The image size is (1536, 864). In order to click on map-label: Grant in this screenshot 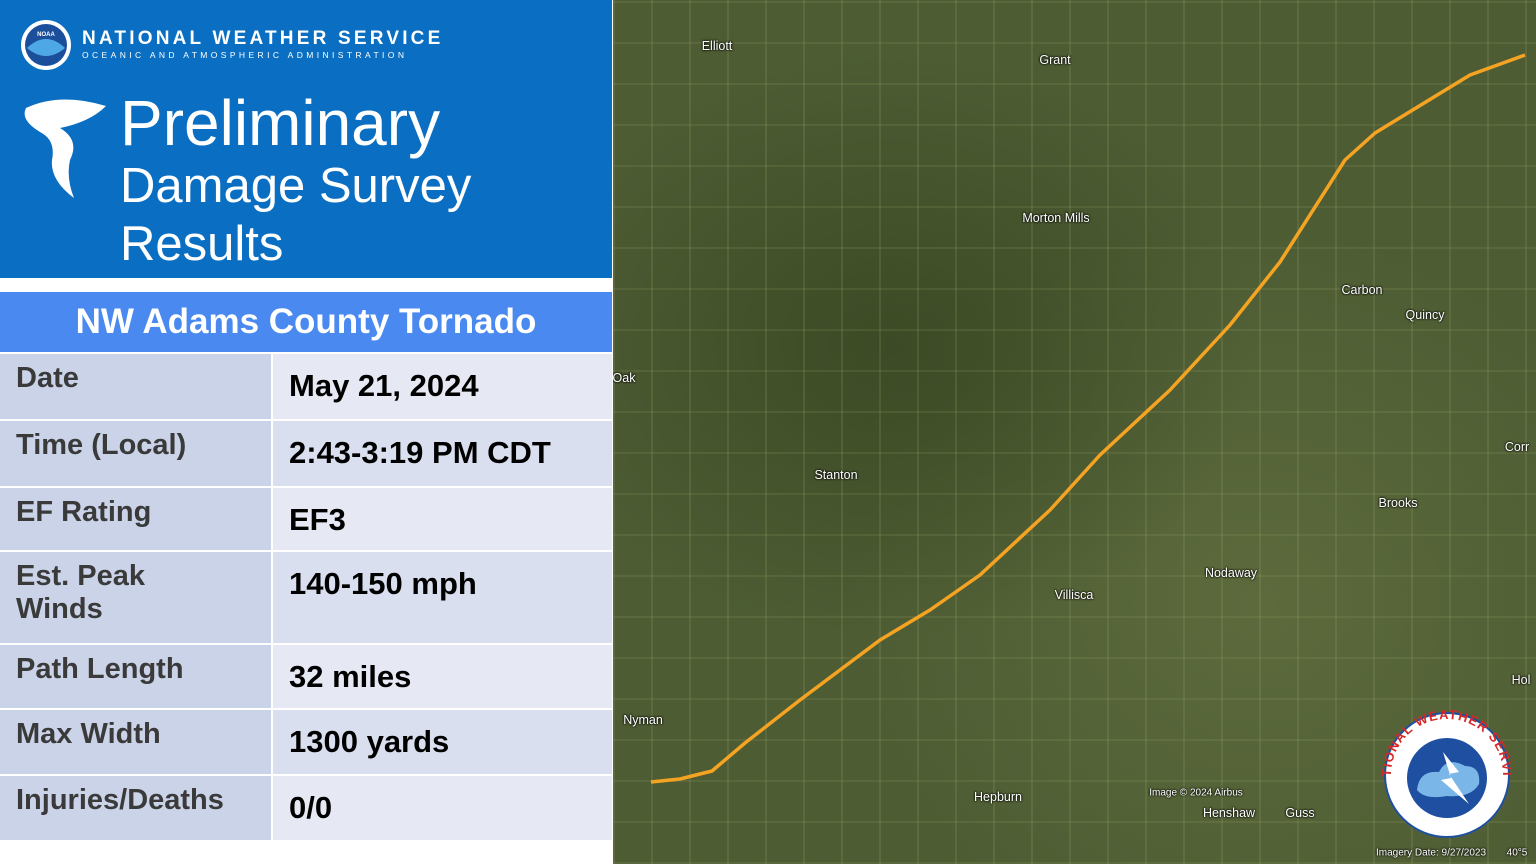, I will do `click(1055, 60)`.